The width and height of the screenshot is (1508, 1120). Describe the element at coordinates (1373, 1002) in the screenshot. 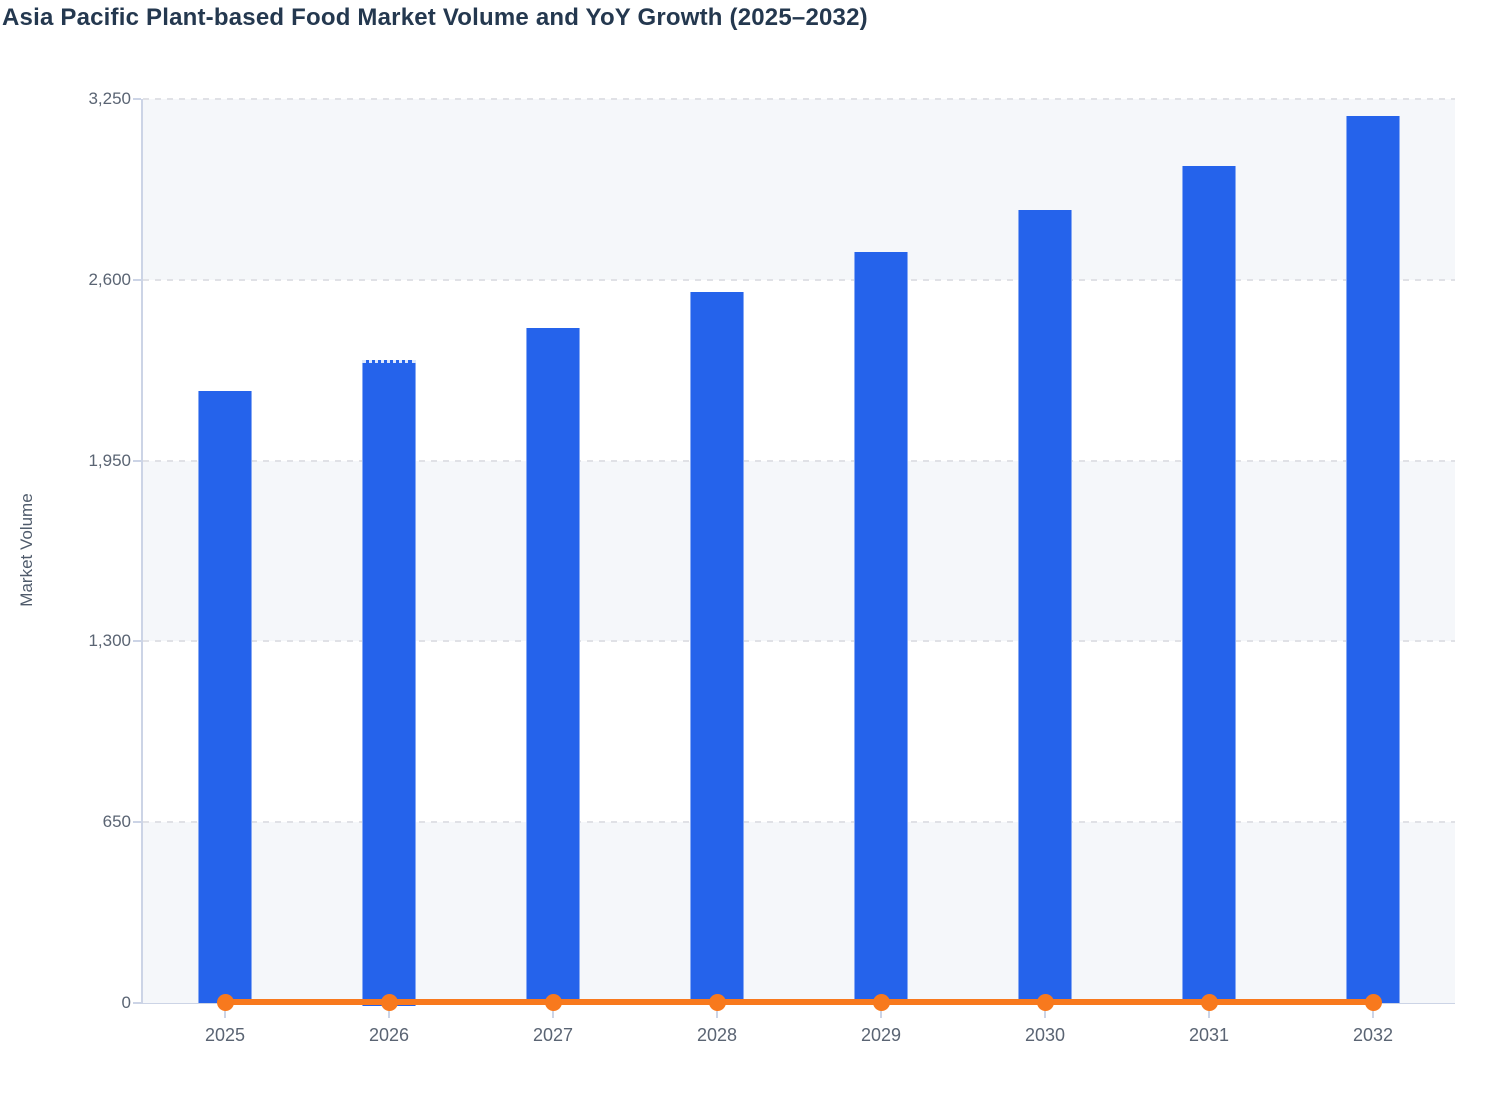

I see `yoy-marker-2032` at that location.